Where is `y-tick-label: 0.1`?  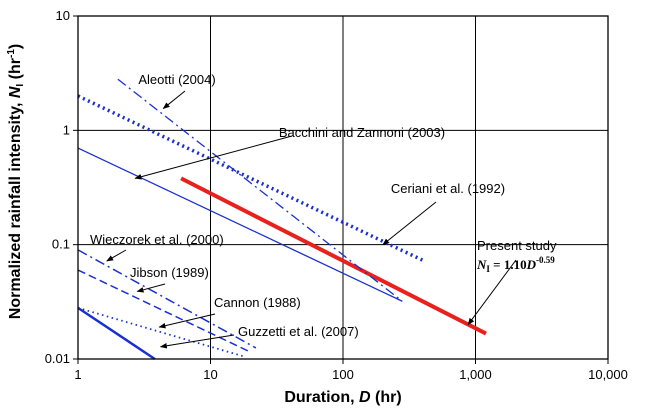 y-tick-label: 0.1 is located at coordinates (61, 244).